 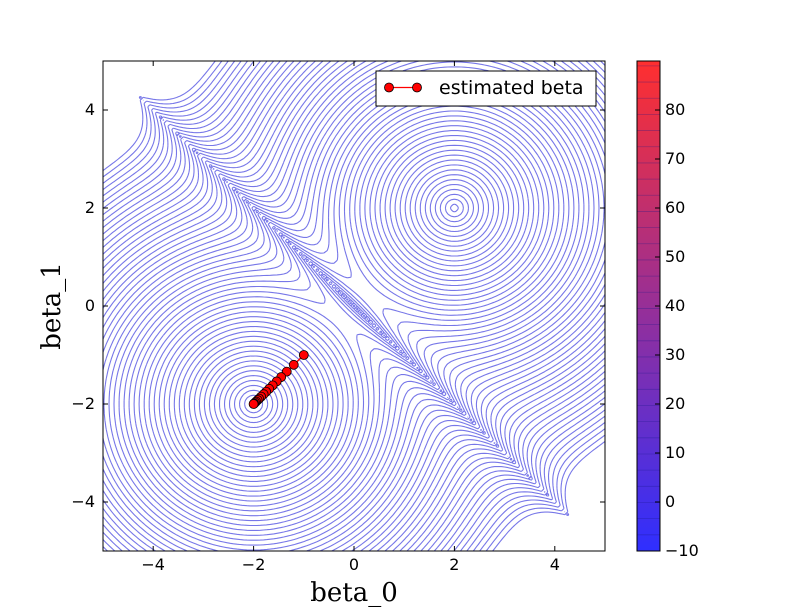 What do you see at coordinates (354, 593) in the screenshot?
I see `x-axis-title: beta_0` at bounding box center [354, 593].